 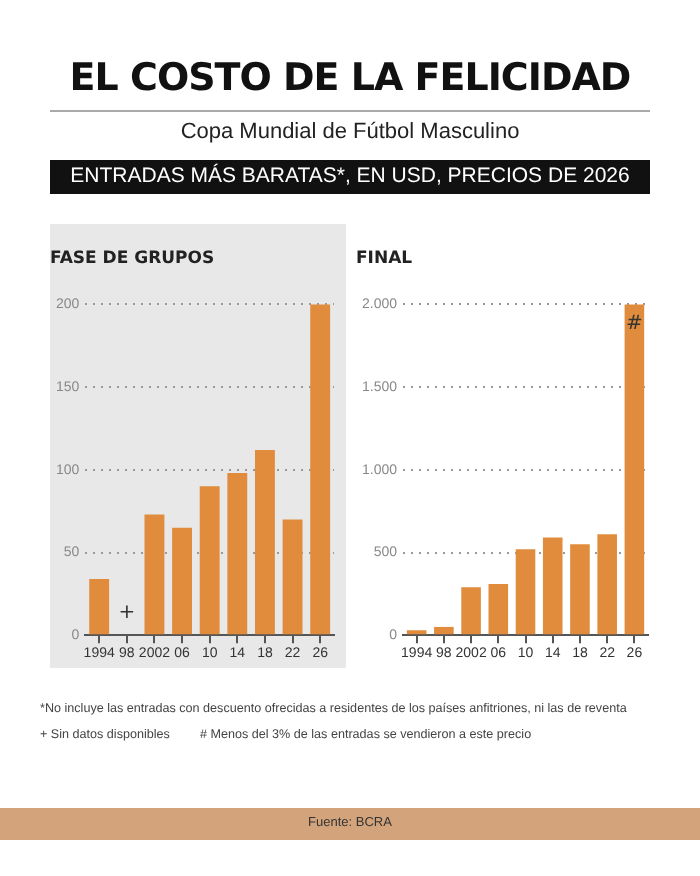 What do you see at coordinates (127, 613) in the screenshot?
I see `annotation: +` at bounding box center [127, 613].